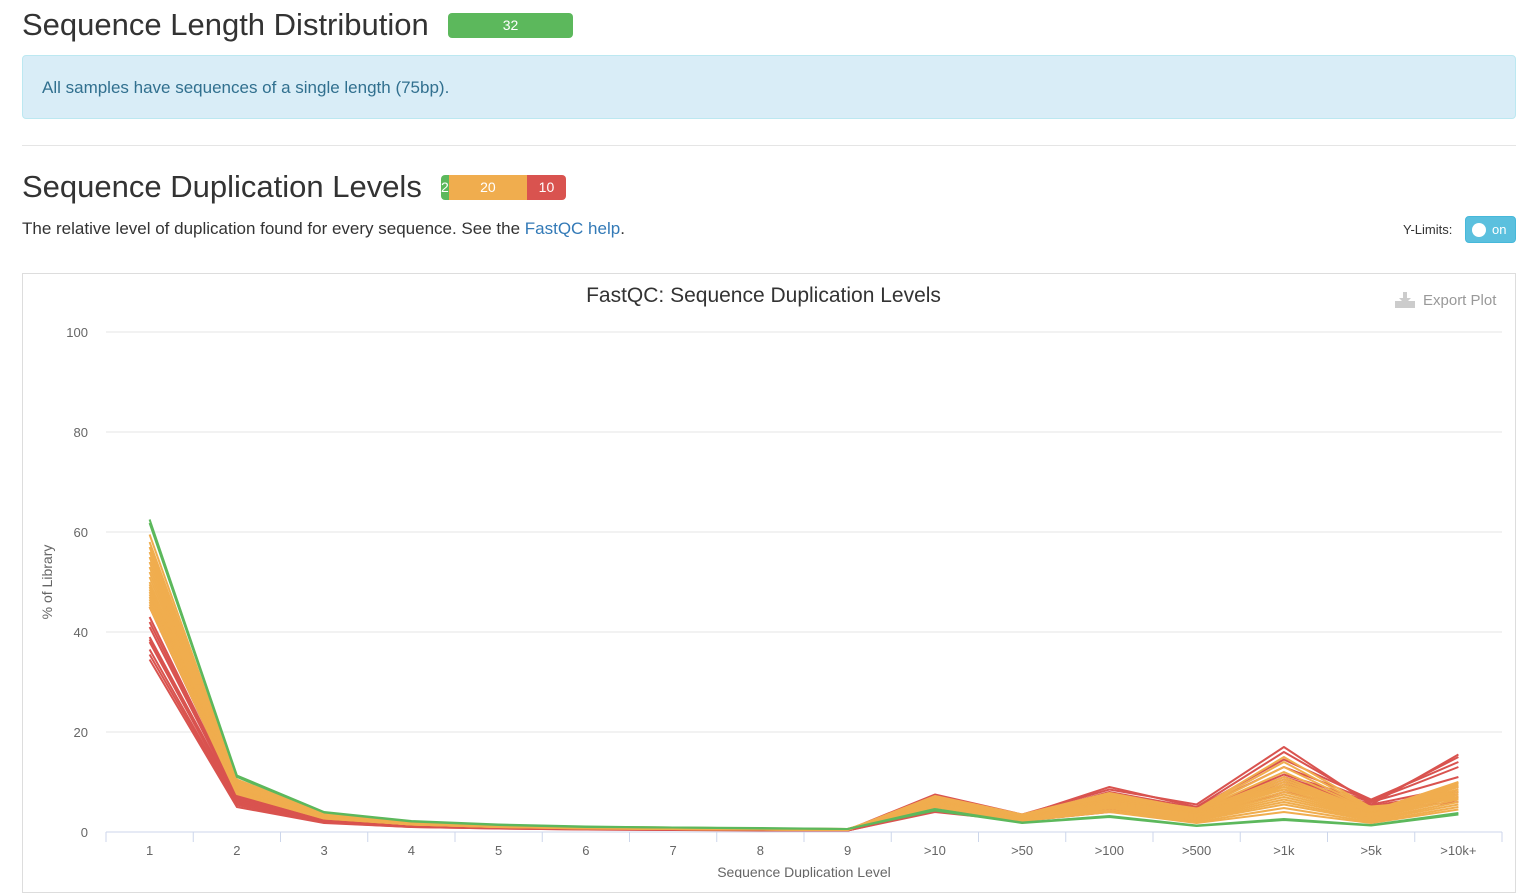 This screenshot has height=893, width=1527. I want to click on toggle-label: on, so click(1499, 229).